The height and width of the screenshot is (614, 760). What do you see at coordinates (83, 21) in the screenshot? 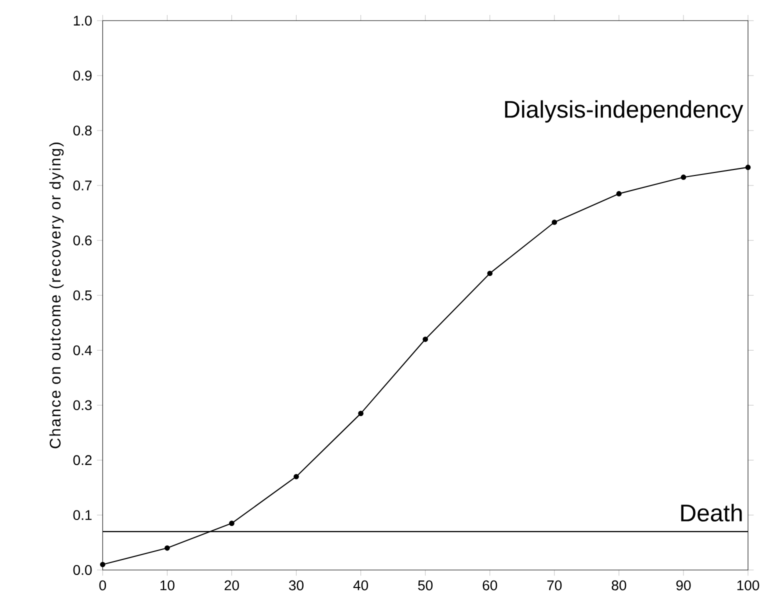
I see `y-tick-label: 1.0` at bounding box center [83, 21].